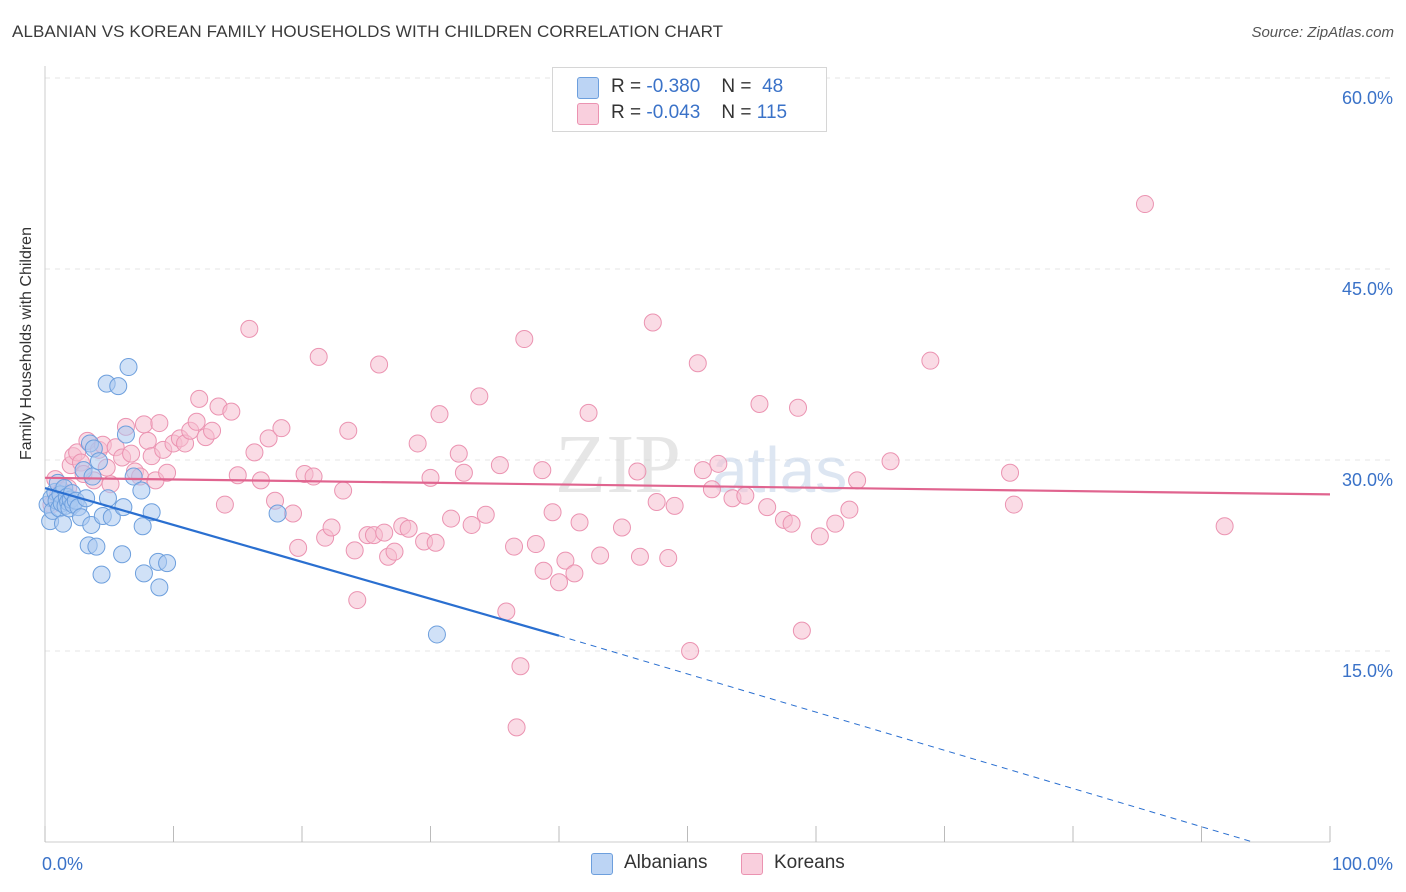 Image resolution: width=1406 pixels, height=892 pixels. What do you see at coordinates (772, 112) in the screenshot?
I see `legend-n-value: 115` at bounding box center [772, 112].